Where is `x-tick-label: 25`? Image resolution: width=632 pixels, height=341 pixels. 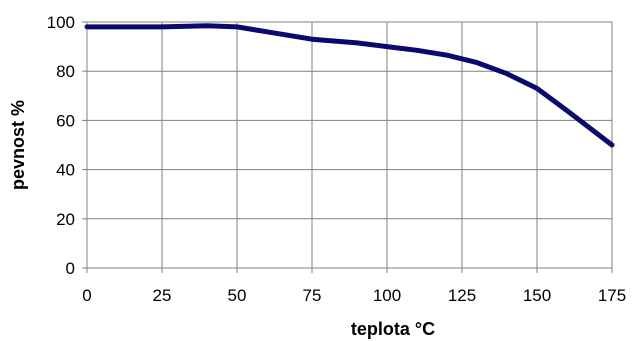
x-tick-label: 25 is located at coordinates (162, 295).